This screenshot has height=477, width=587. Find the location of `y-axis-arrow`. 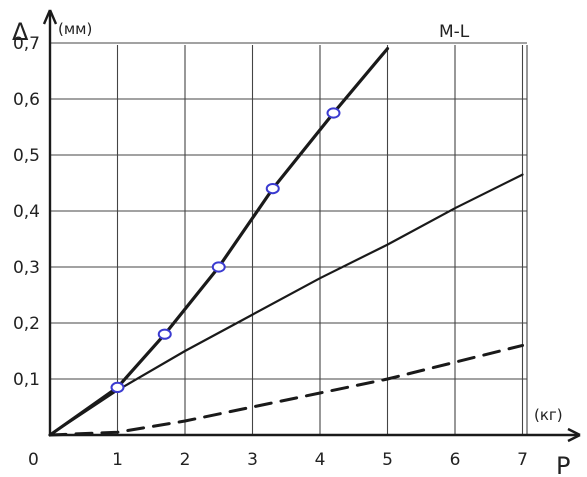

y-axis-arrow is located at coordinates (50, 17).